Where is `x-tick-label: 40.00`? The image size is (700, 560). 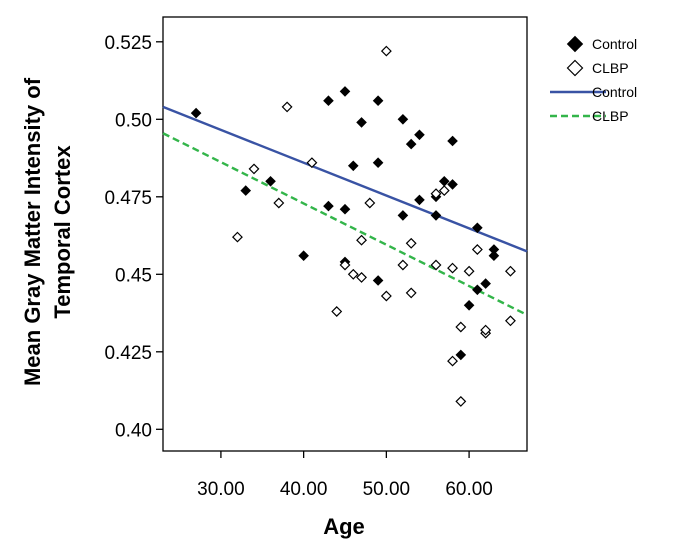 x-tick-label: 40.00 is located at coordinates (304, 489).